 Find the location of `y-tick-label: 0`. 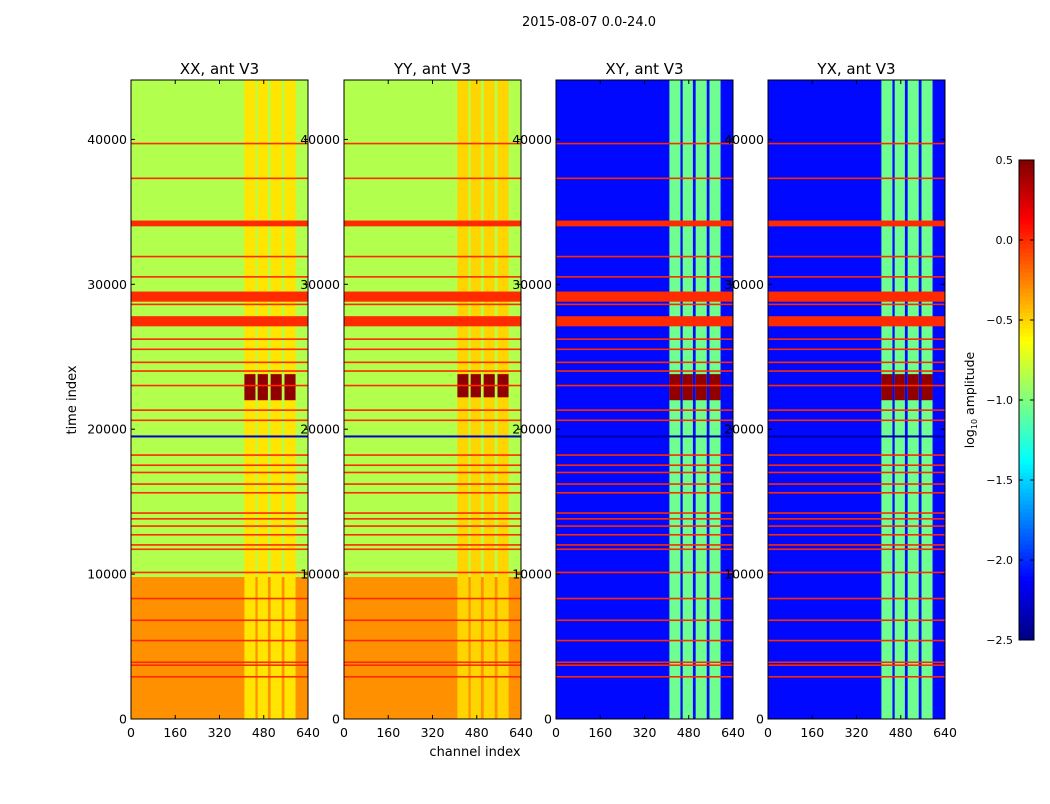

y-tick-label: 0 is located at coordinates (336, 719).